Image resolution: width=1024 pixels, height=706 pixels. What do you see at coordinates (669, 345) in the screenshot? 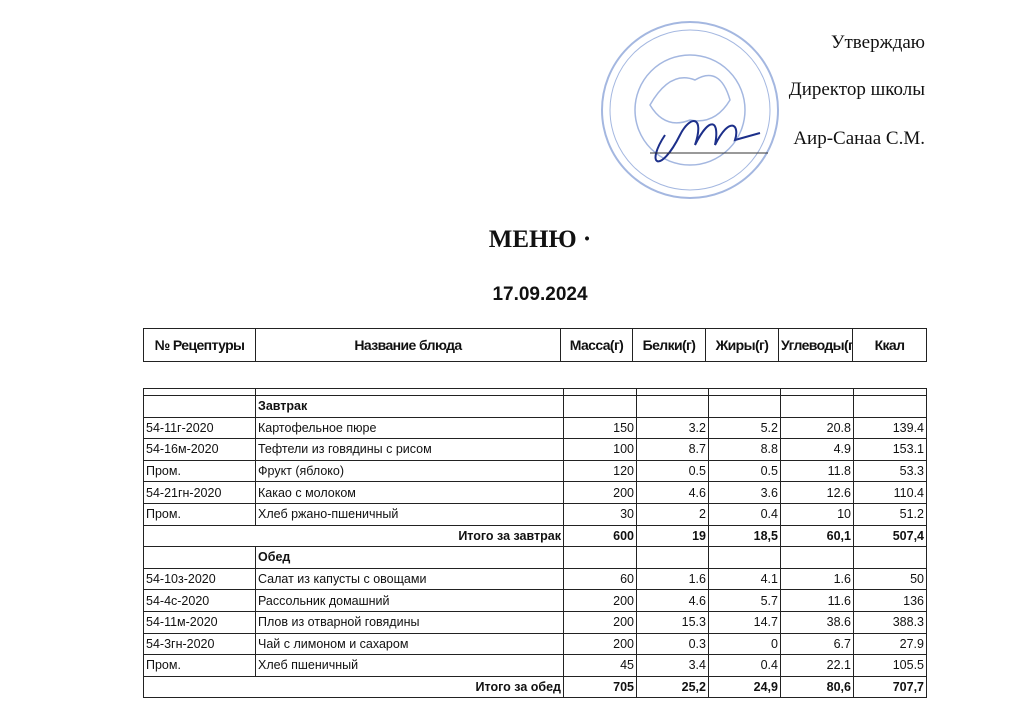
I see `column-header: Белки(г)` at bounding box center [669, 345].